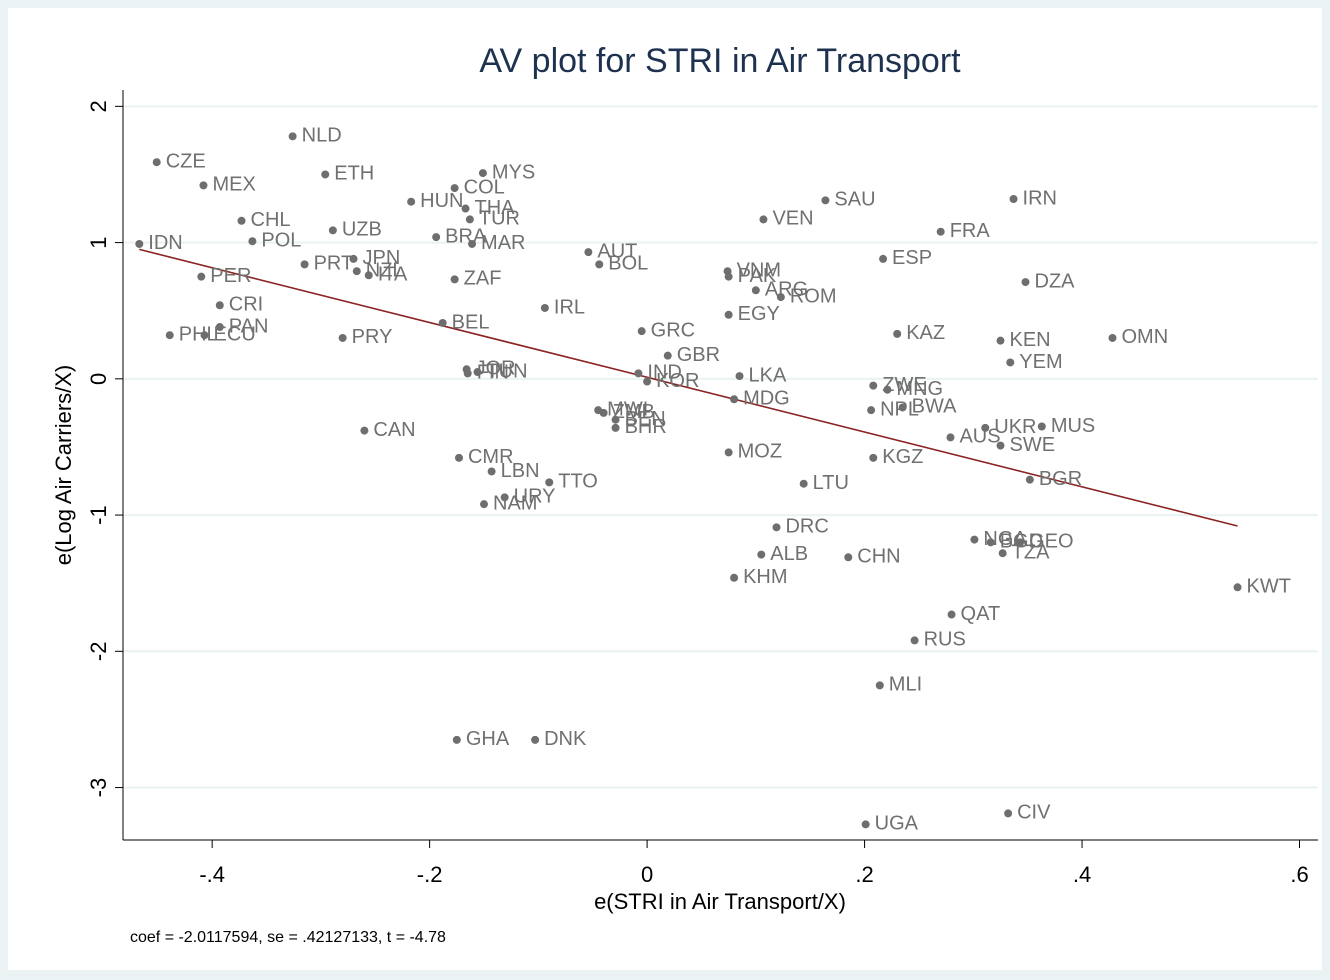 The width and height of the screenshot is (1330, 980). What do you see at coordinates (491, 457) in the screenshot?
I see `point-label: CMR` at bounding box center [491, 457].